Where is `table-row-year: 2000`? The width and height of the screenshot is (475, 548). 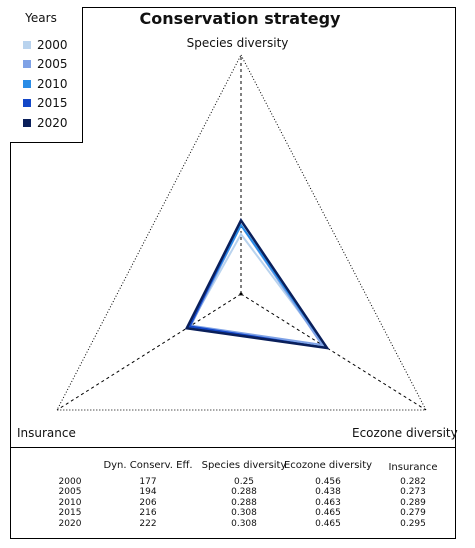
table-row-year: 2000 is located at coordinates (70, 482).